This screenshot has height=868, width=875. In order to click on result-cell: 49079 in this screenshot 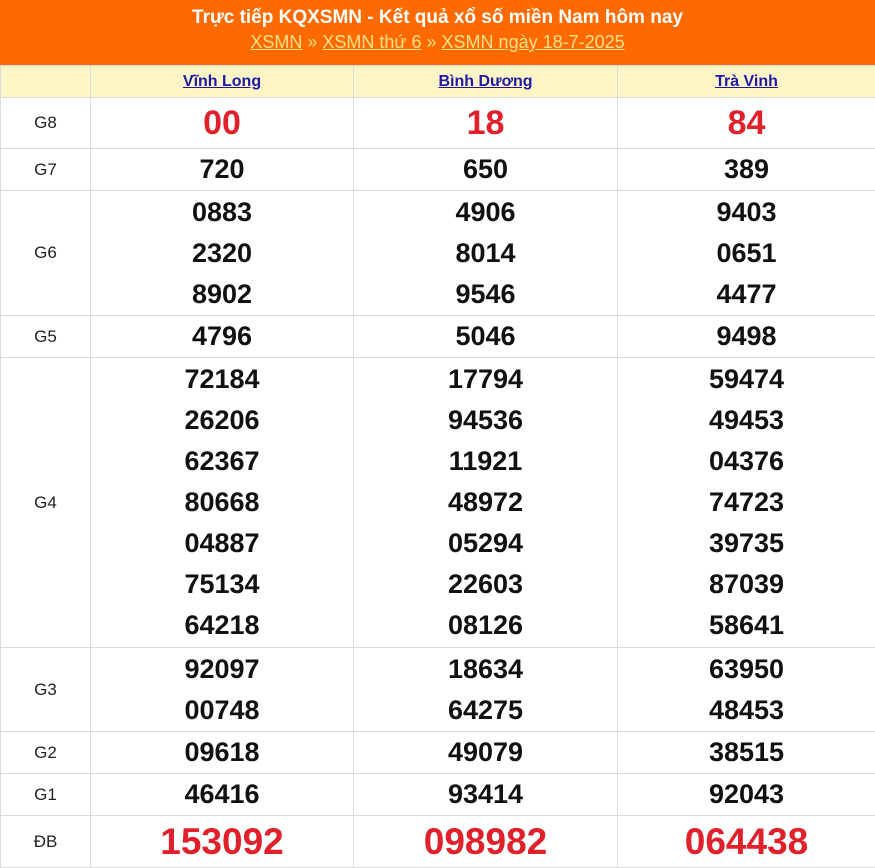, I will do `click(486, 753)`.